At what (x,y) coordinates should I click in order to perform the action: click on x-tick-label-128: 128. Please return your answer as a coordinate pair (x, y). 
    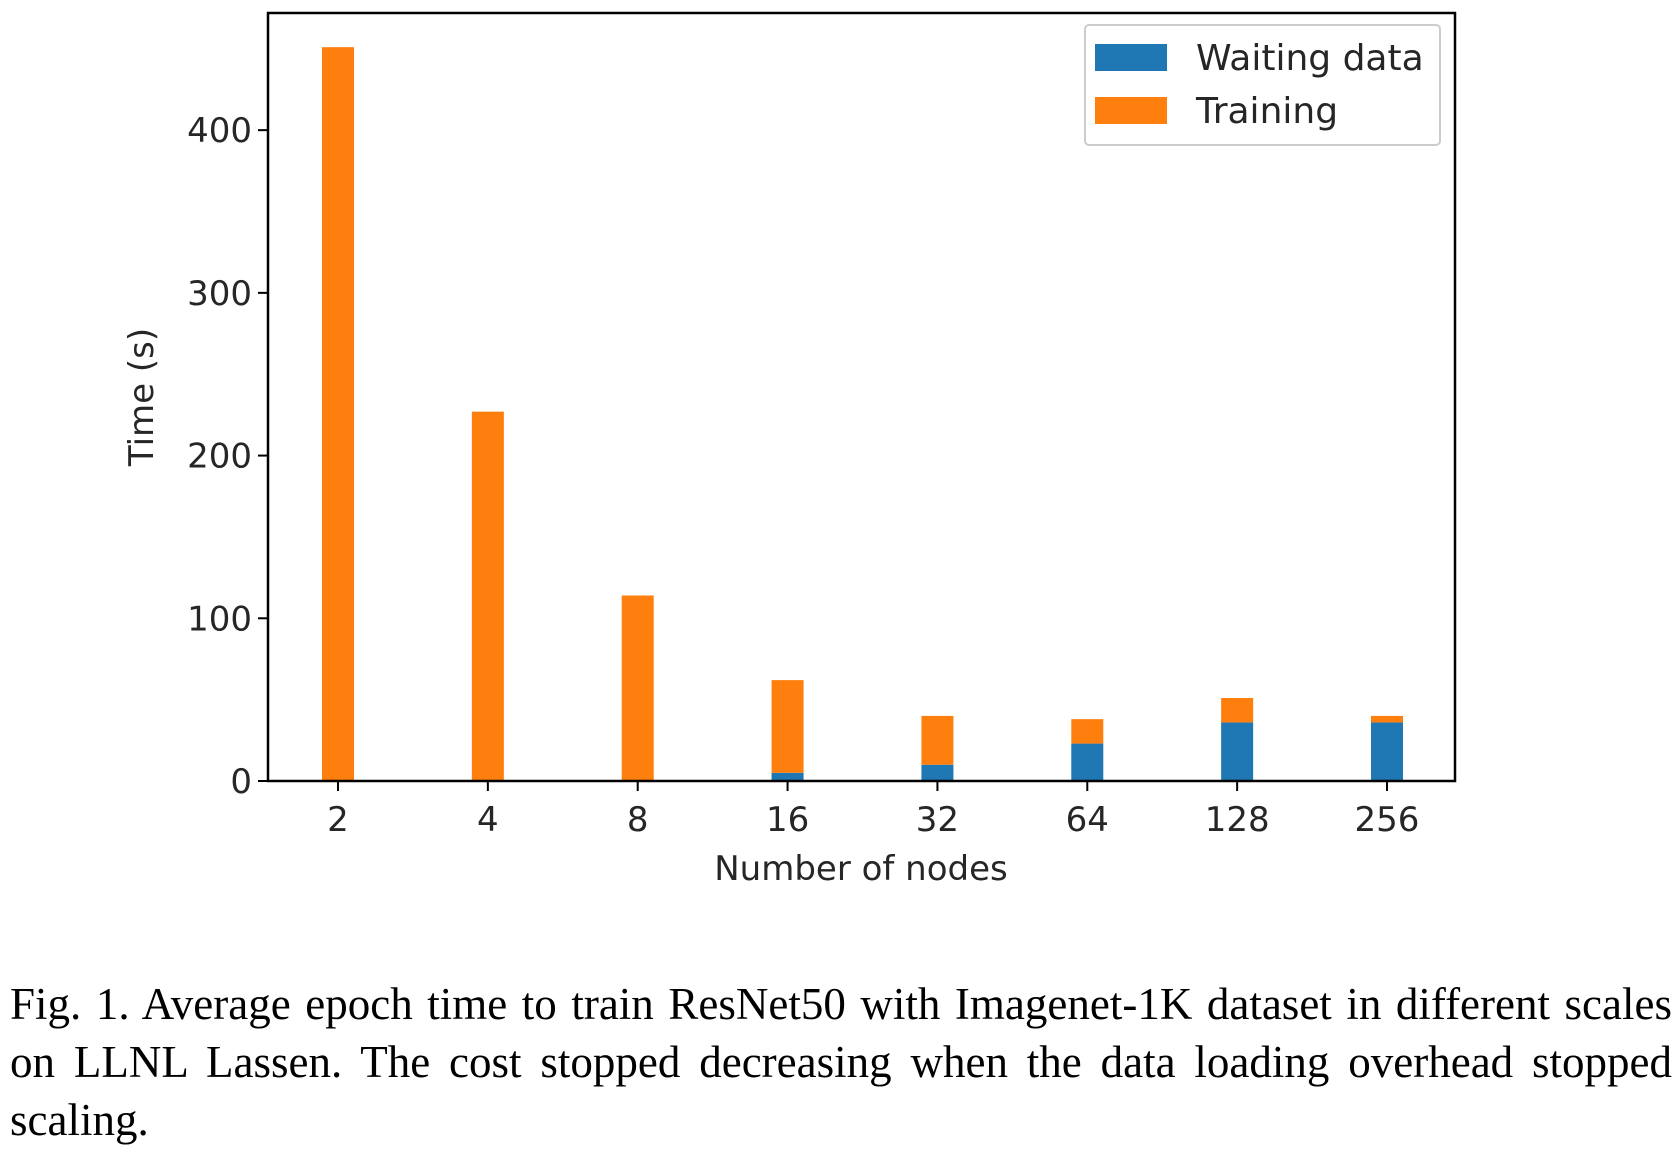
    Looking at the image, I should click on (1237, 820).